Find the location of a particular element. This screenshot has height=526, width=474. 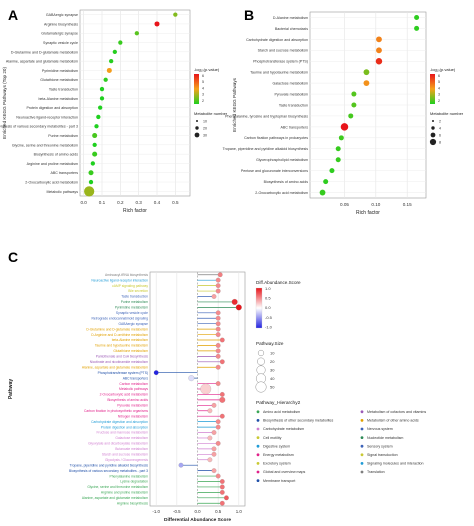

size-legend-label: 4 is located at coordinates (440, 128).